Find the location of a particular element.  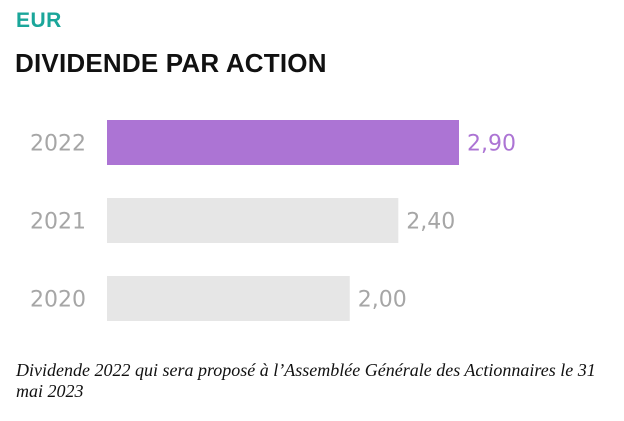

chart-title: DIVIDENDE PAR ACTION is located at coordinates (171, 63).